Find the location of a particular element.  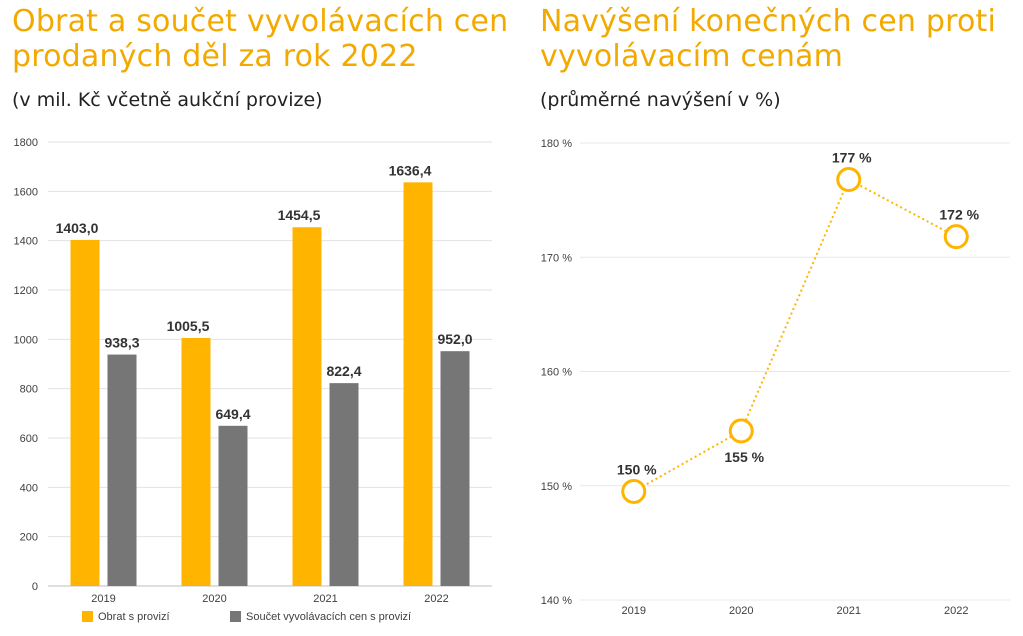

data-label: 1403,0 is located at coordinates (77, 228).